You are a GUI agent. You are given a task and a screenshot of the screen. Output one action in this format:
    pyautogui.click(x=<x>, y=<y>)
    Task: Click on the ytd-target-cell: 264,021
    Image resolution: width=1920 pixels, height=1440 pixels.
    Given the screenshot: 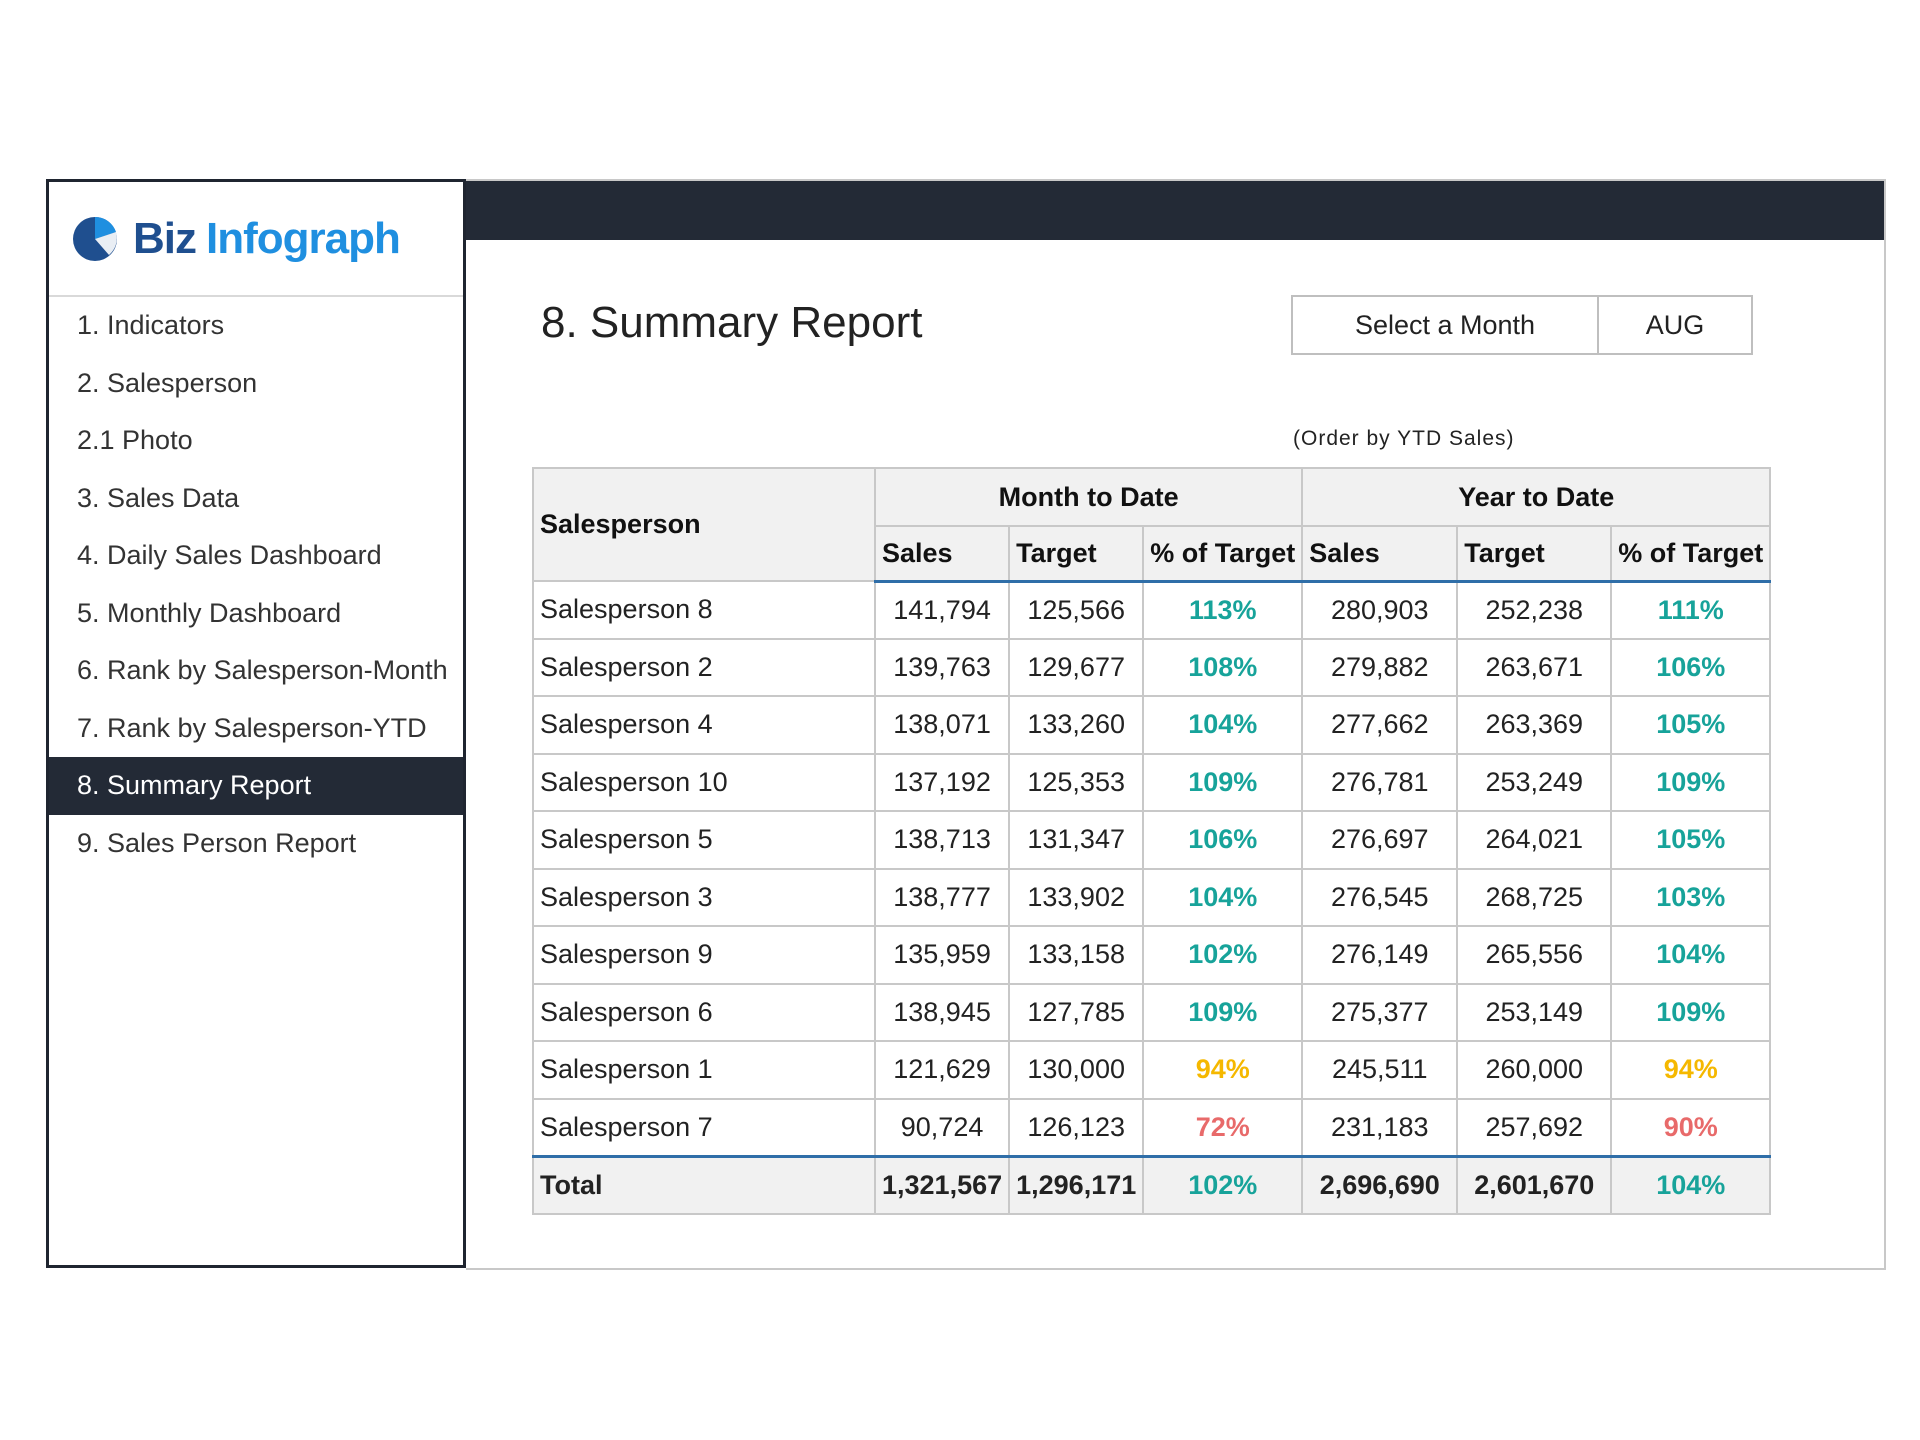 What is the action you would take?
    pyautogui.click(x=1534, y=840)
    